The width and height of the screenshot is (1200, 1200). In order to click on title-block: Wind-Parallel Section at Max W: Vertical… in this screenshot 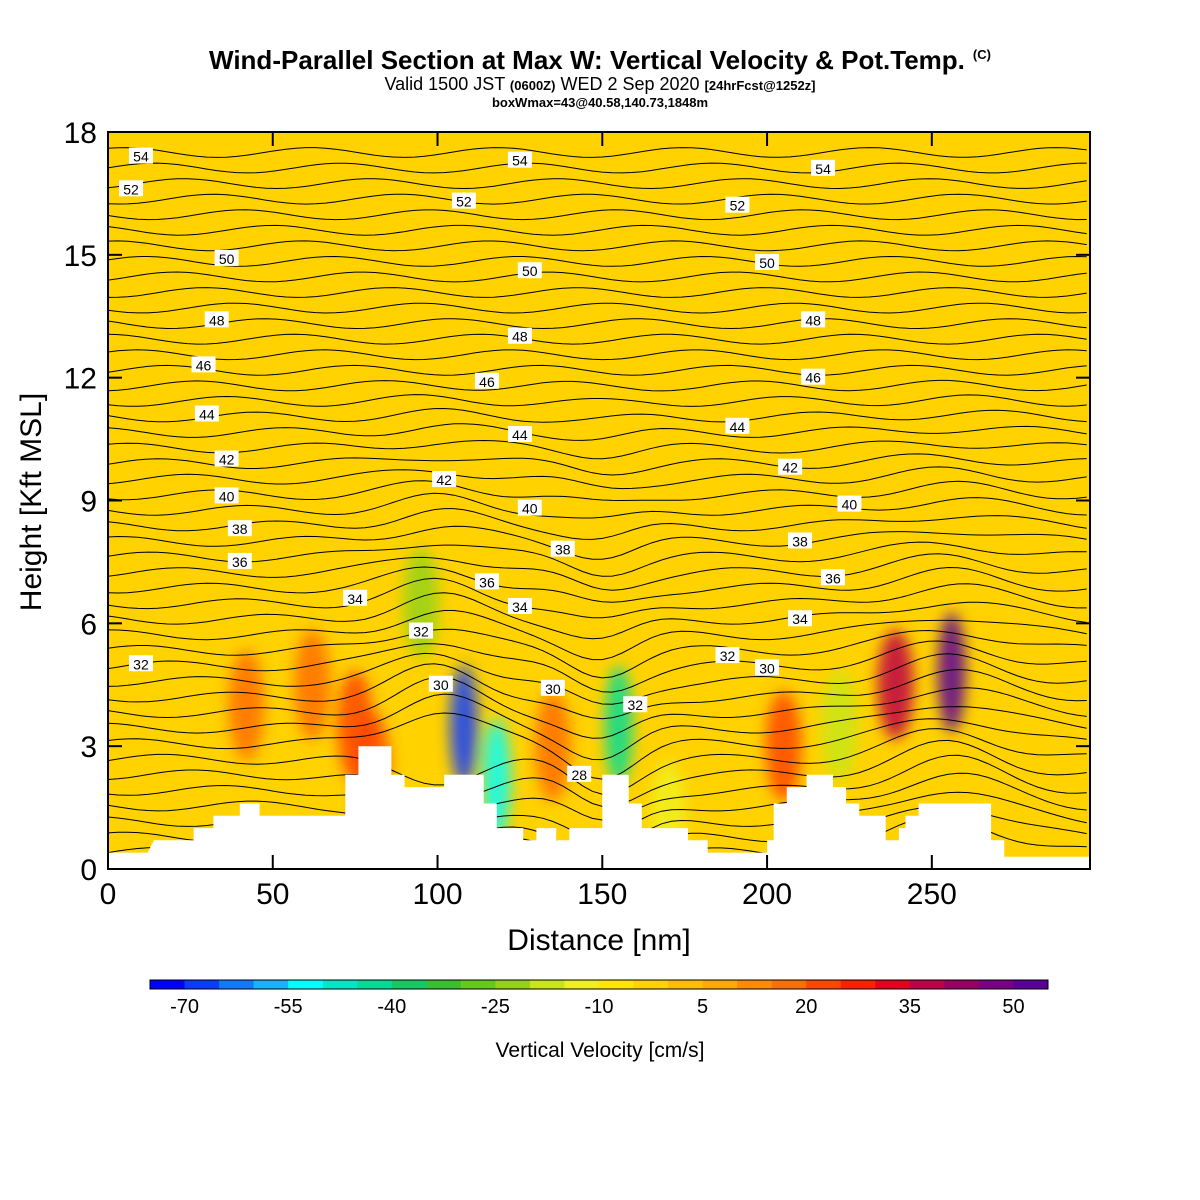, I will do `click(600, 75)`.